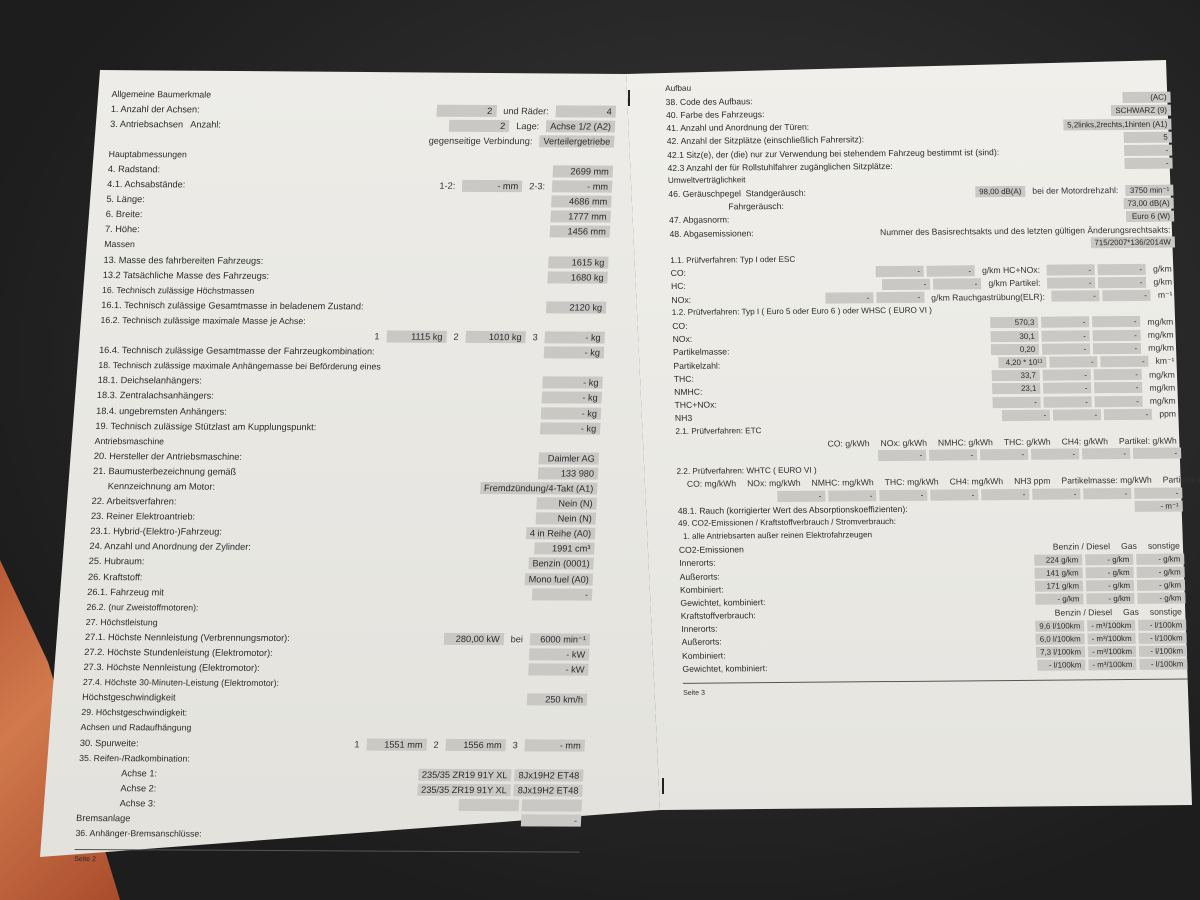  Describe the element at coordinates (733, 259) in the screenshot. I see `field-label: 1.1. Prüfverfahren: Typ I oder ESC` at that location.